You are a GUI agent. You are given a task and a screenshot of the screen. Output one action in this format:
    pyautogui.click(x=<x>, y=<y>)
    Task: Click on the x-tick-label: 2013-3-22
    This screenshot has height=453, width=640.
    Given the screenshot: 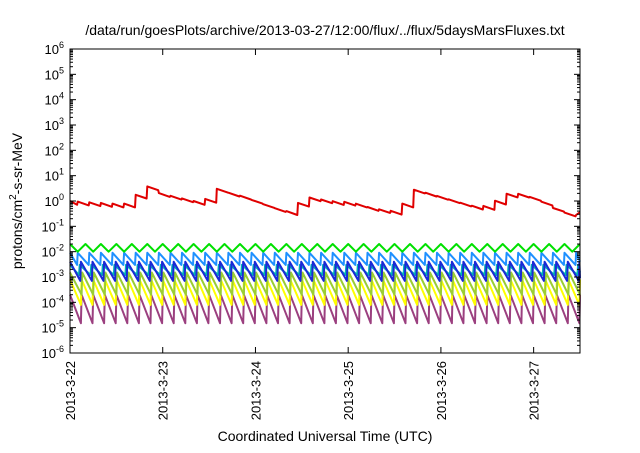 What is the action you would take?
    pyautogui.click(x=70, y=390)
    